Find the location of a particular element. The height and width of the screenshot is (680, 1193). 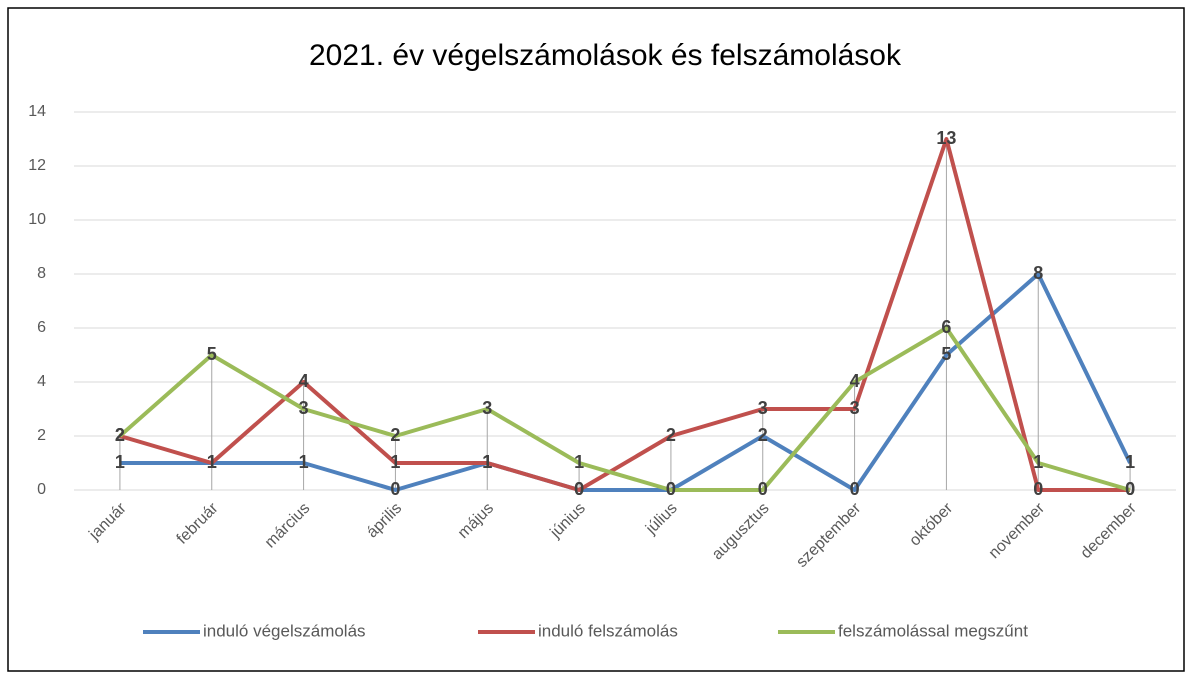

y-tick-label: 12 is located at coordinates (37, 165).